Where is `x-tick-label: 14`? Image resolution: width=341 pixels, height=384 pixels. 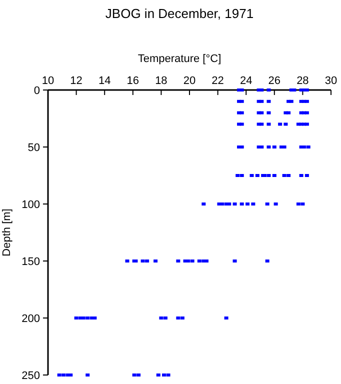
x-tick-label: 14 is located at coordinates (104, 81).